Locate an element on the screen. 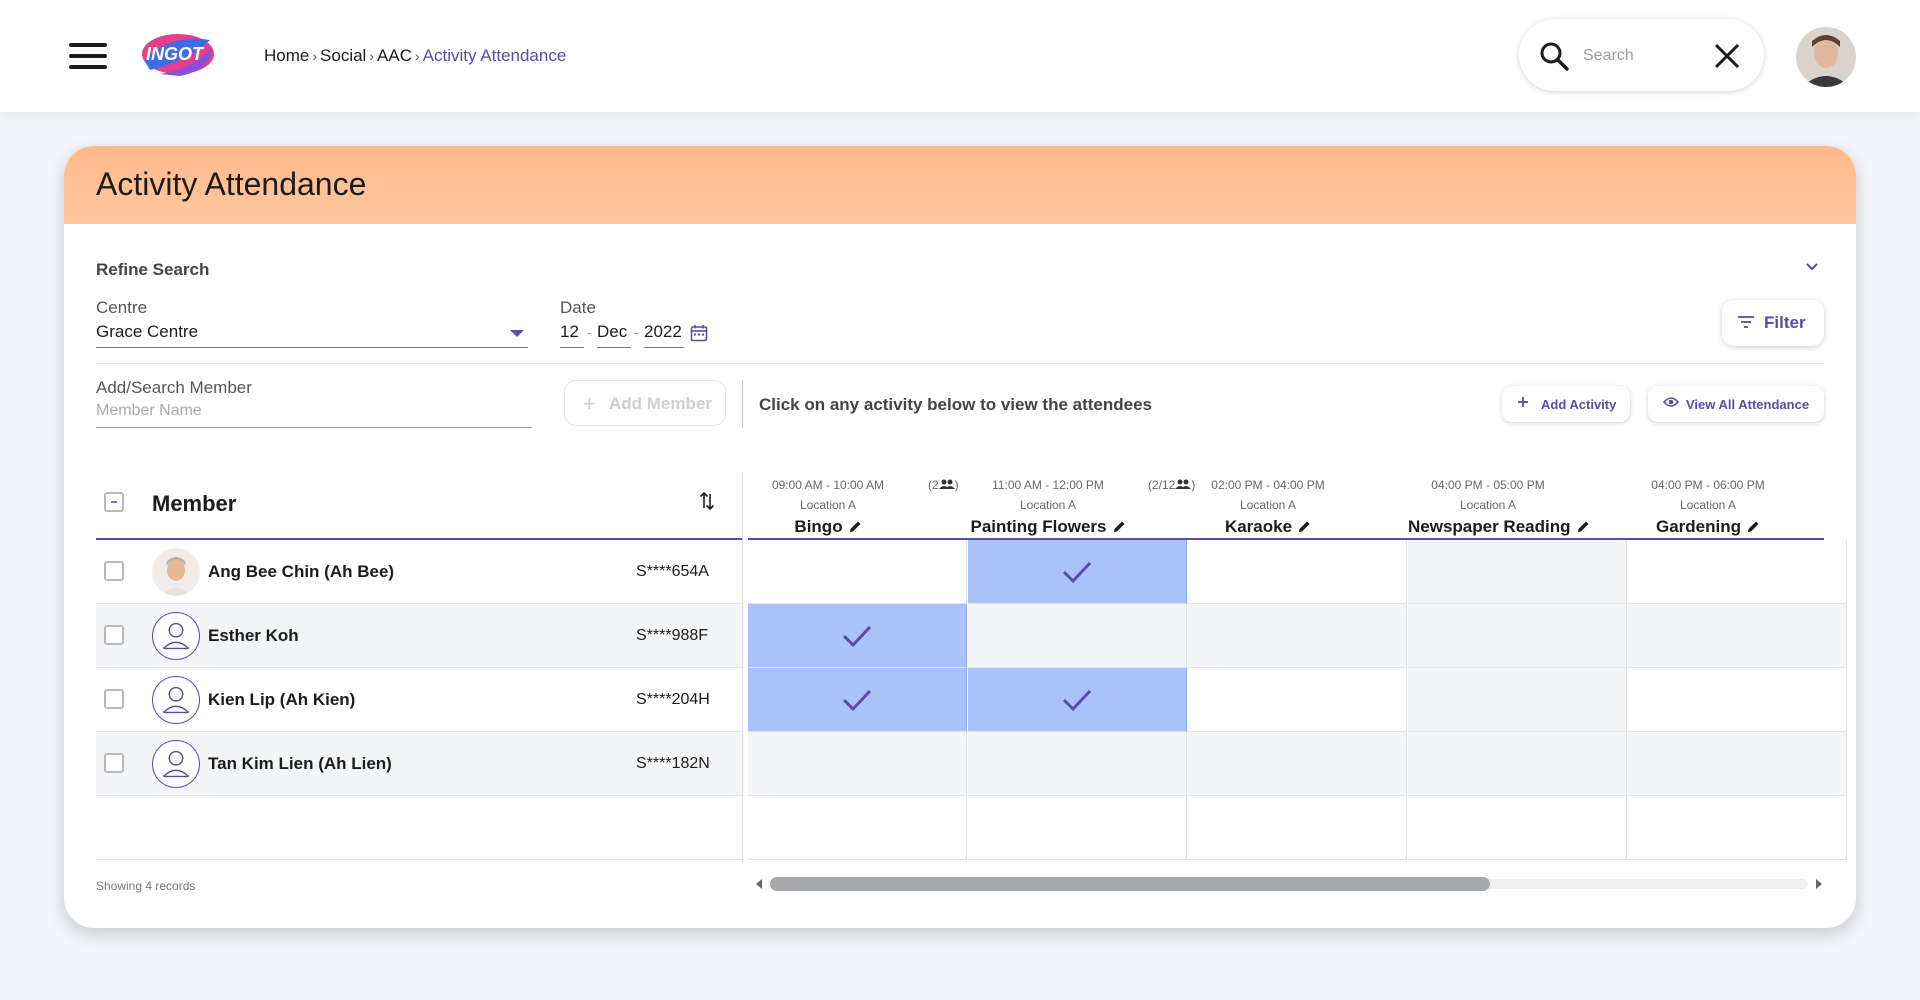 This screenshot has width=1920, height=1000. breadcrumb-aac: AAC is located at coordinates (394, 55).